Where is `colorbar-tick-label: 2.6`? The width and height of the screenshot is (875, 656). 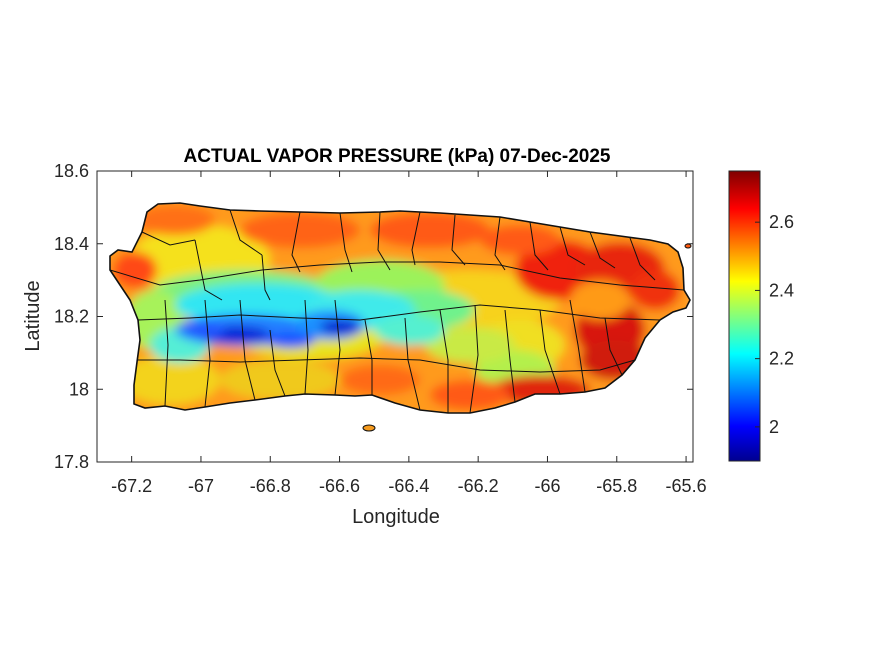
colorbar-tick-label: 2.6 is located at coordinates (781, 222).